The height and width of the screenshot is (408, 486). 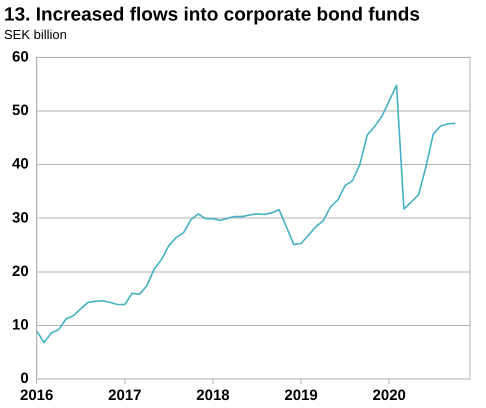 I want to click on x-tick-label: 2016, so click(x=37, y=395).